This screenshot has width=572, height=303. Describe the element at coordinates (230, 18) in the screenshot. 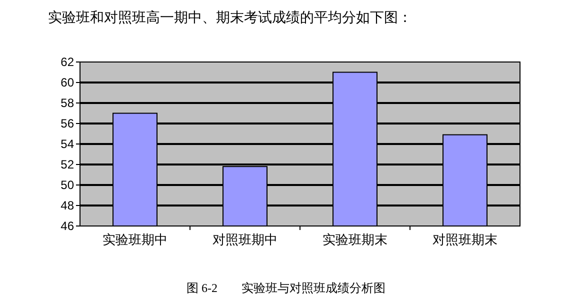

I see `chart-title: 实验班和对照班高一期中、期末考试成绩的平均分如下图：` at that location.